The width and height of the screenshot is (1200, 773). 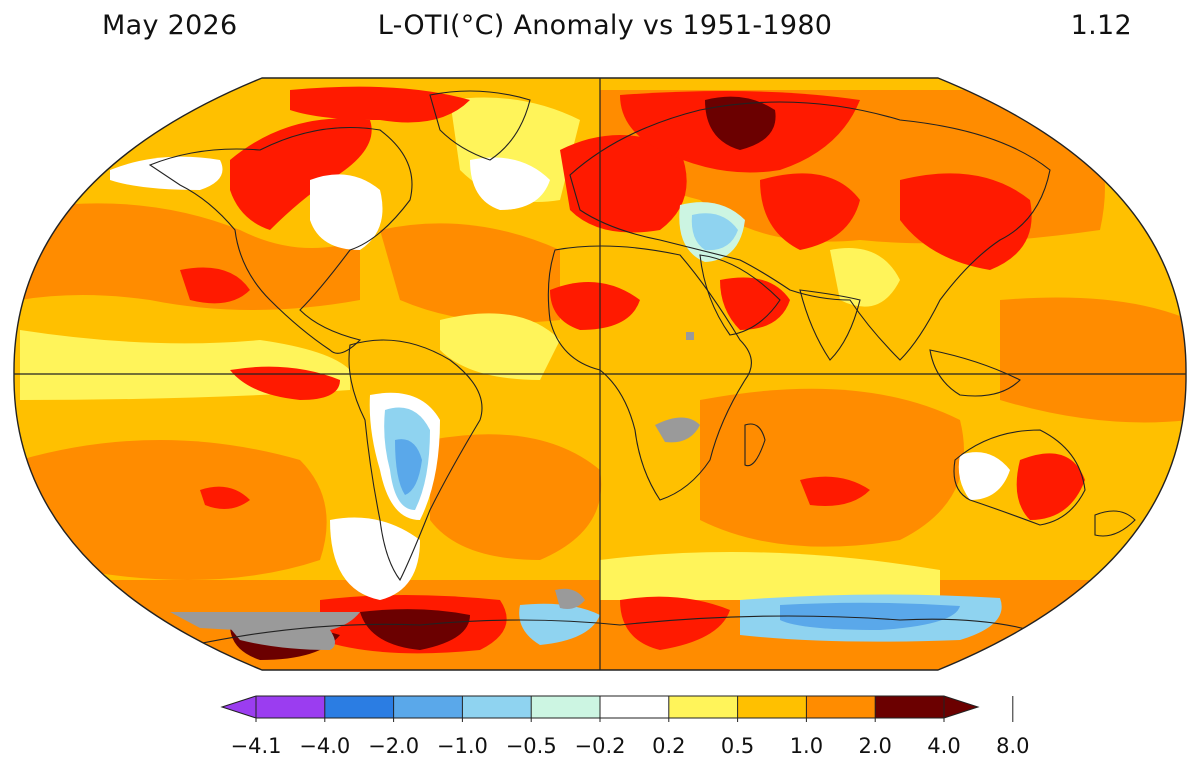 I want to click on cool-area-south-america-core, so click(x=408, y=467).